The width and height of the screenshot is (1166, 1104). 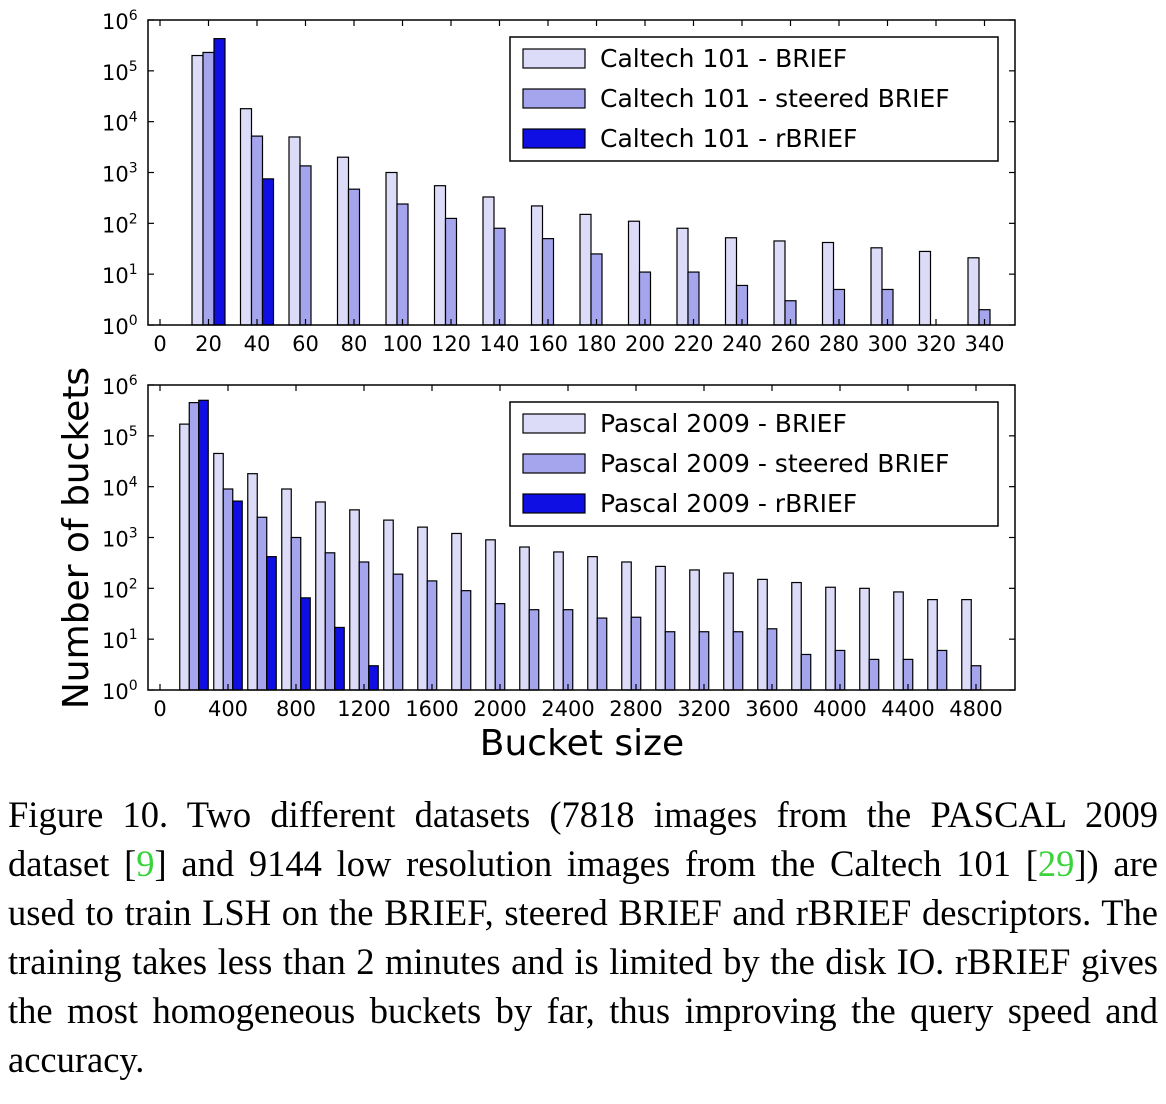 I want to click on citation-link-29: 29, so click(x=1056, y=863).